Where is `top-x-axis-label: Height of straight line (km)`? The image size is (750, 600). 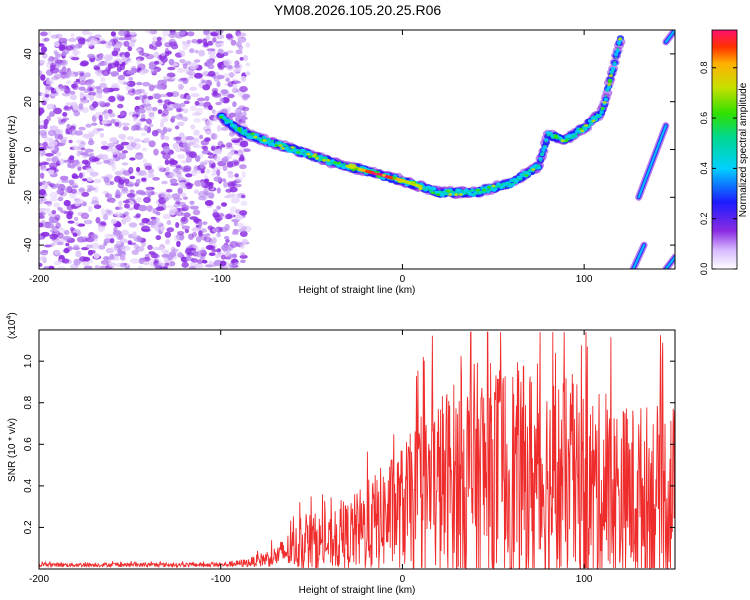 top-x-axis-label: Height of straight line (km) is located at coordinates (357, 290).